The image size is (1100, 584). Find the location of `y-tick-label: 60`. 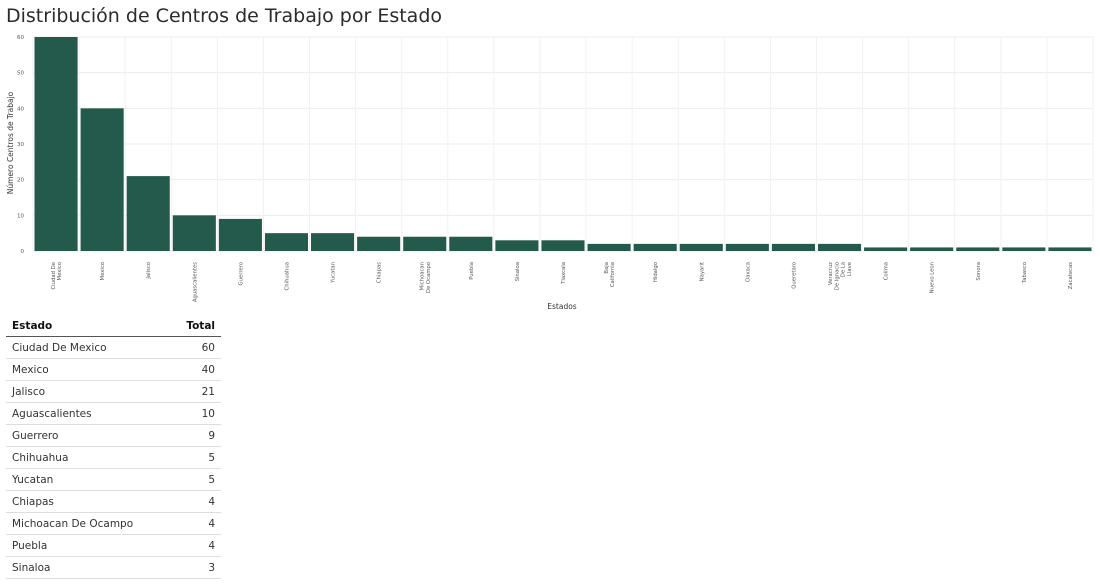

y-tick-label: 60 is located at coordinates (20, 38).